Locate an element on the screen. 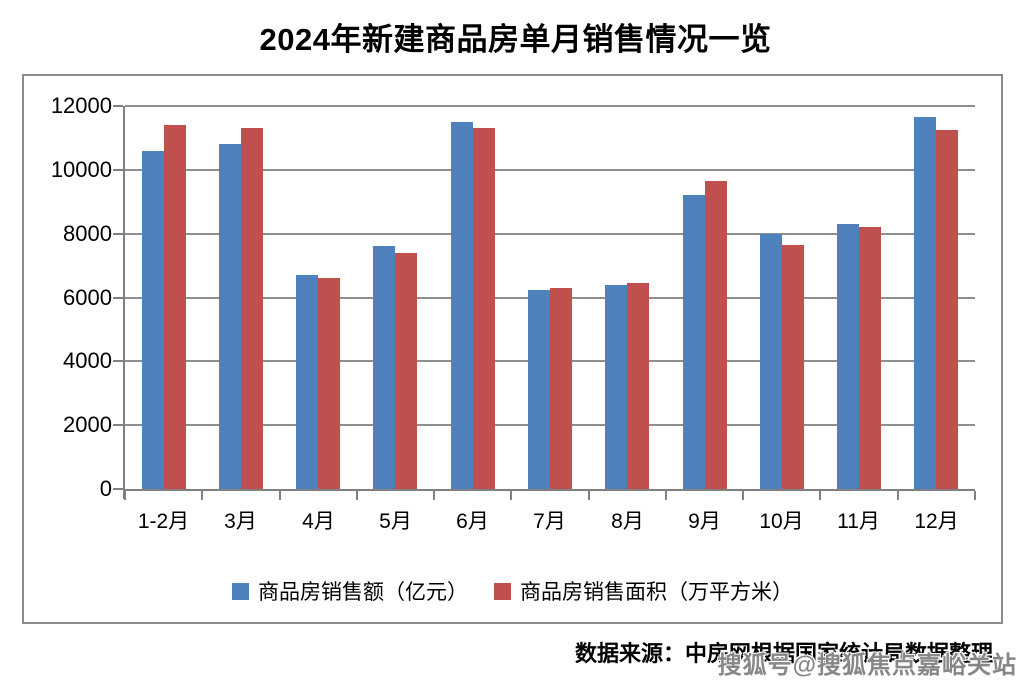 Image resolution: width=1031 pixels, height=680 pixels. x-axis-line is located at coordinates (549, 490).